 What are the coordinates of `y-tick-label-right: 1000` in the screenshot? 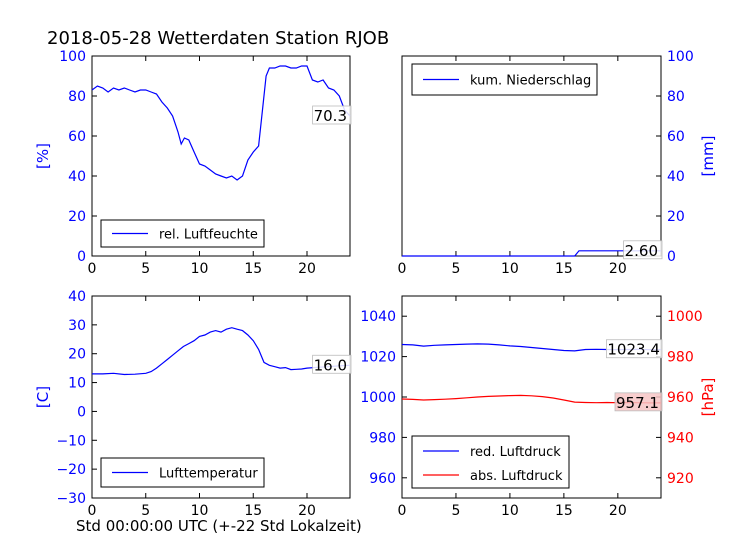 It's located at (685, 317).